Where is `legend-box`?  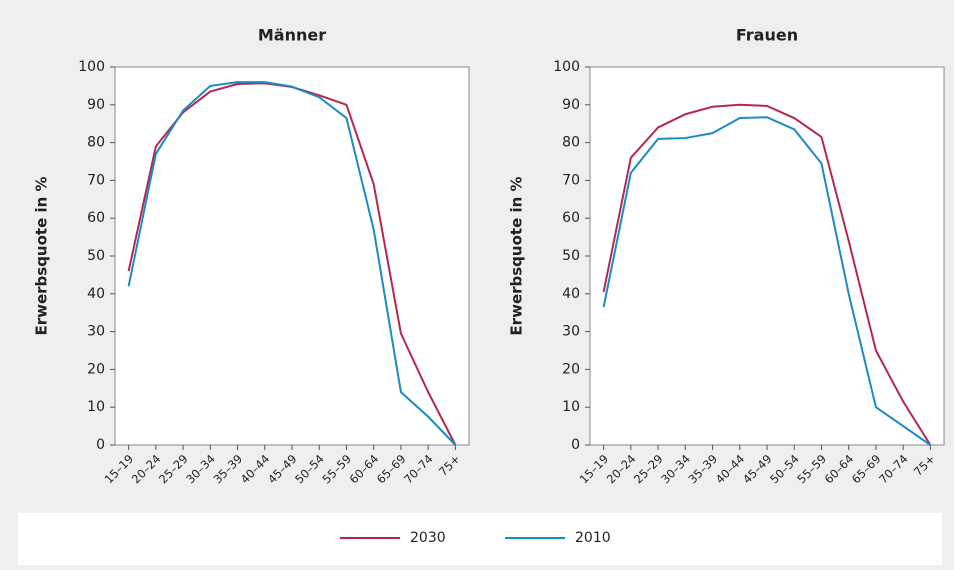
legend-box is located at coordinates (480, 539).